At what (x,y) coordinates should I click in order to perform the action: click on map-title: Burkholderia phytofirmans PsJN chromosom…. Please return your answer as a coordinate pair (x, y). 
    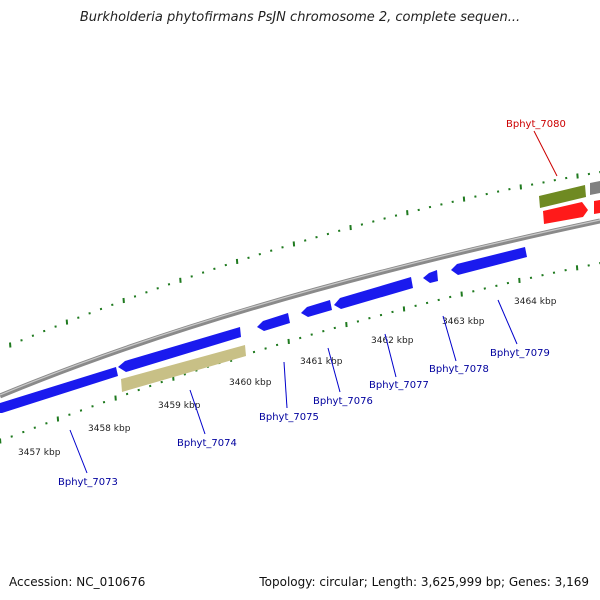
    Looking at the image, I should click on (300, 17).